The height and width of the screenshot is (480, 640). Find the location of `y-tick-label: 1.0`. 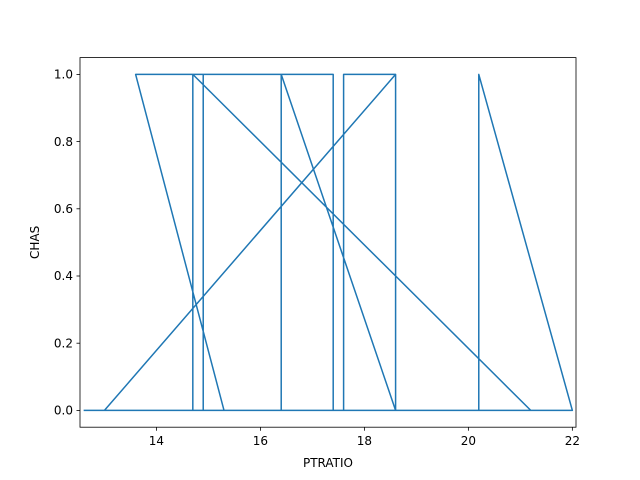

y-tick-label: 1.0 is located at coordinates (63, 75).